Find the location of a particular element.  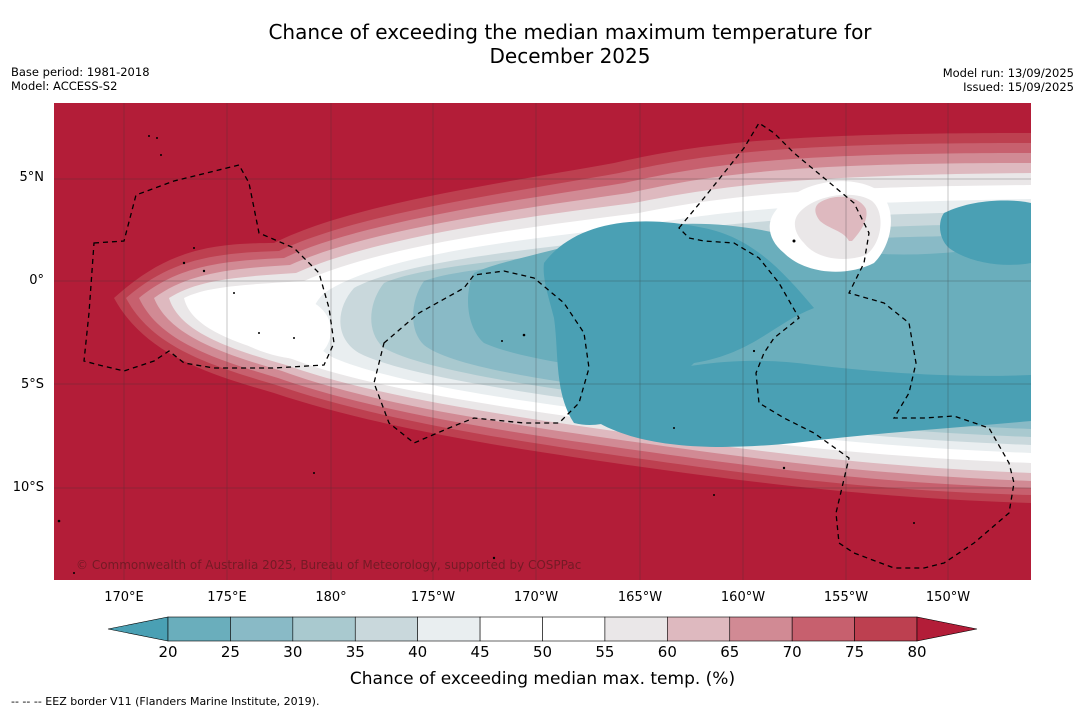

lon-label-165w: 165°W is located at coordinates (640, 597).